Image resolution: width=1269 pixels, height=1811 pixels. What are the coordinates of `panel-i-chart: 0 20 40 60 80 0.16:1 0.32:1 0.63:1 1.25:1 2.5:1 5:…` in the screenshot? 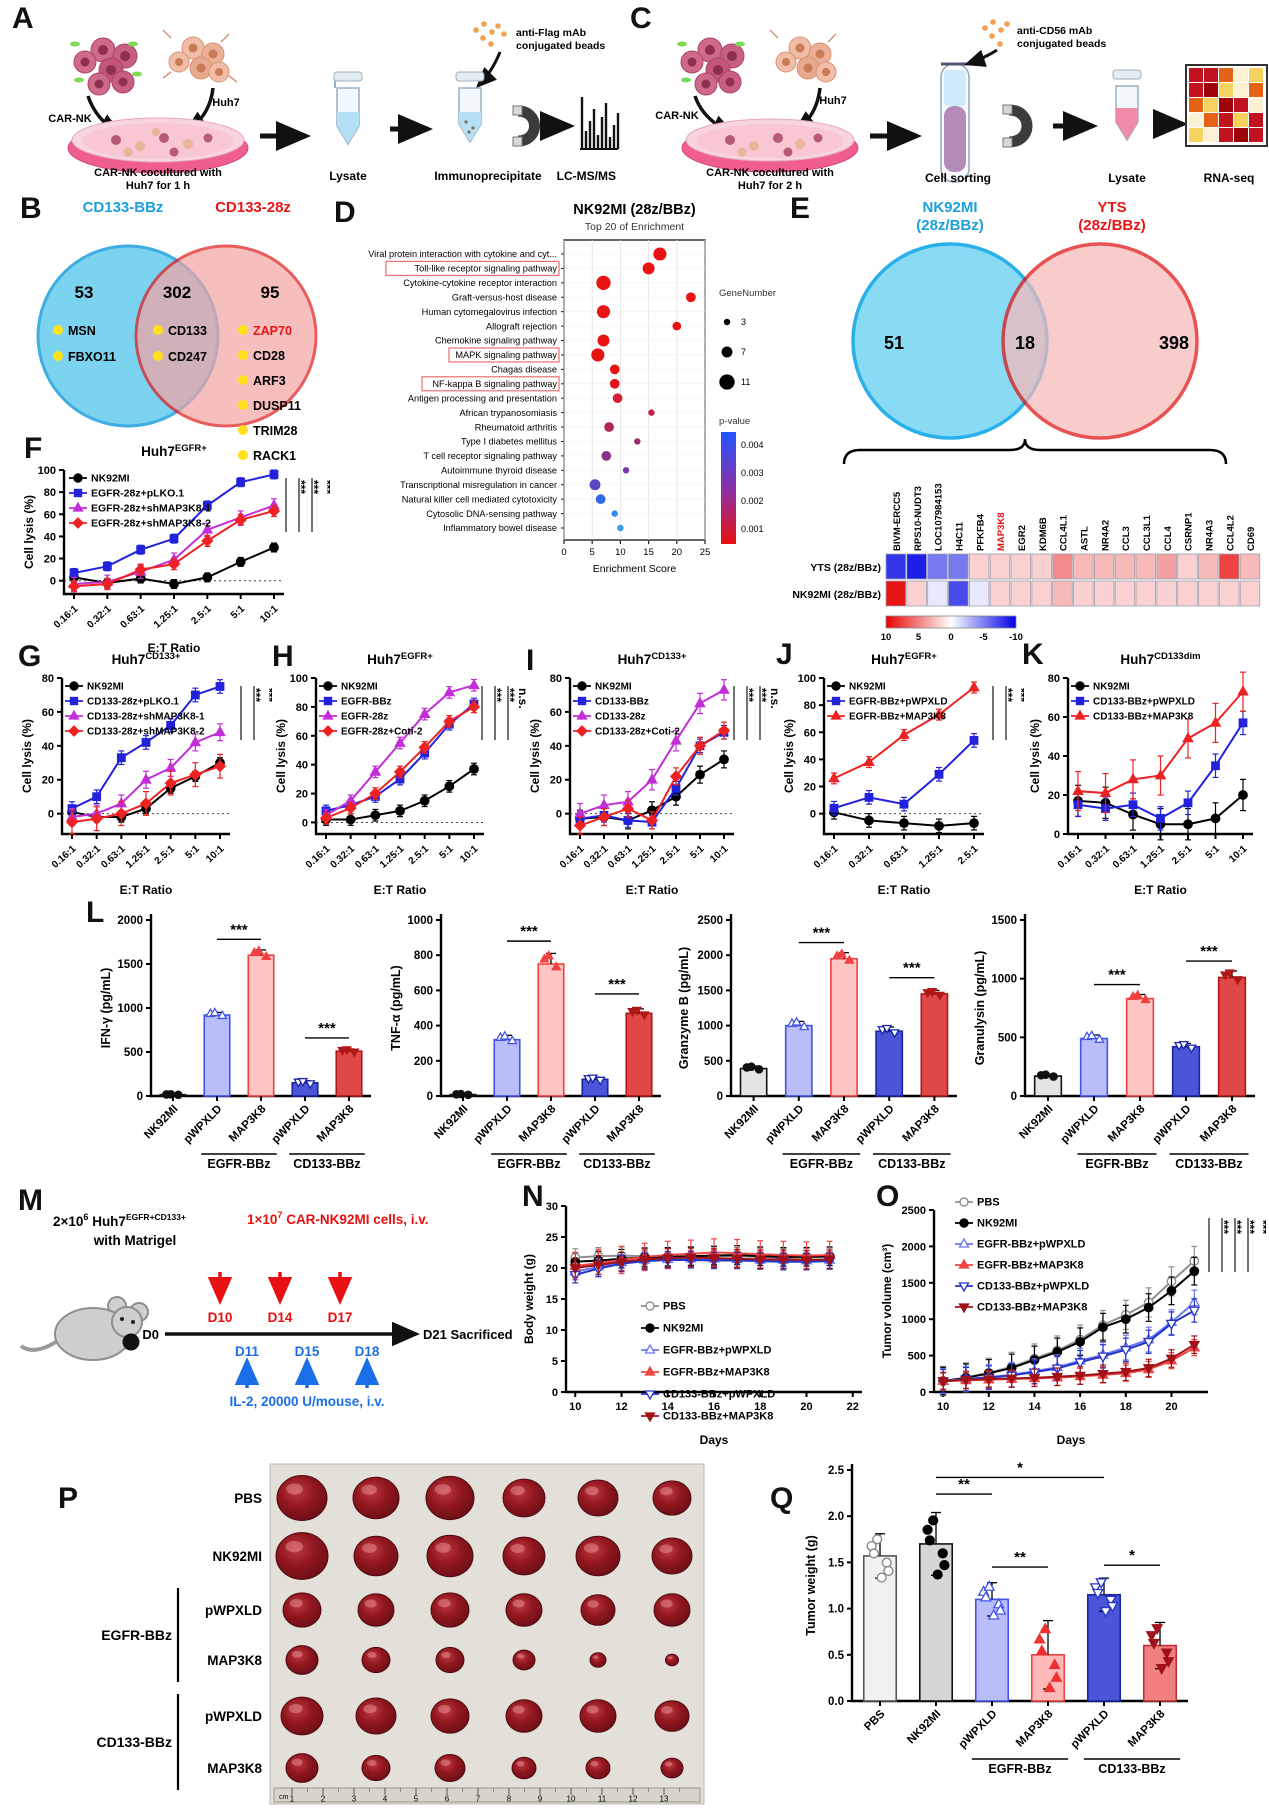 It's located at (654, 774).